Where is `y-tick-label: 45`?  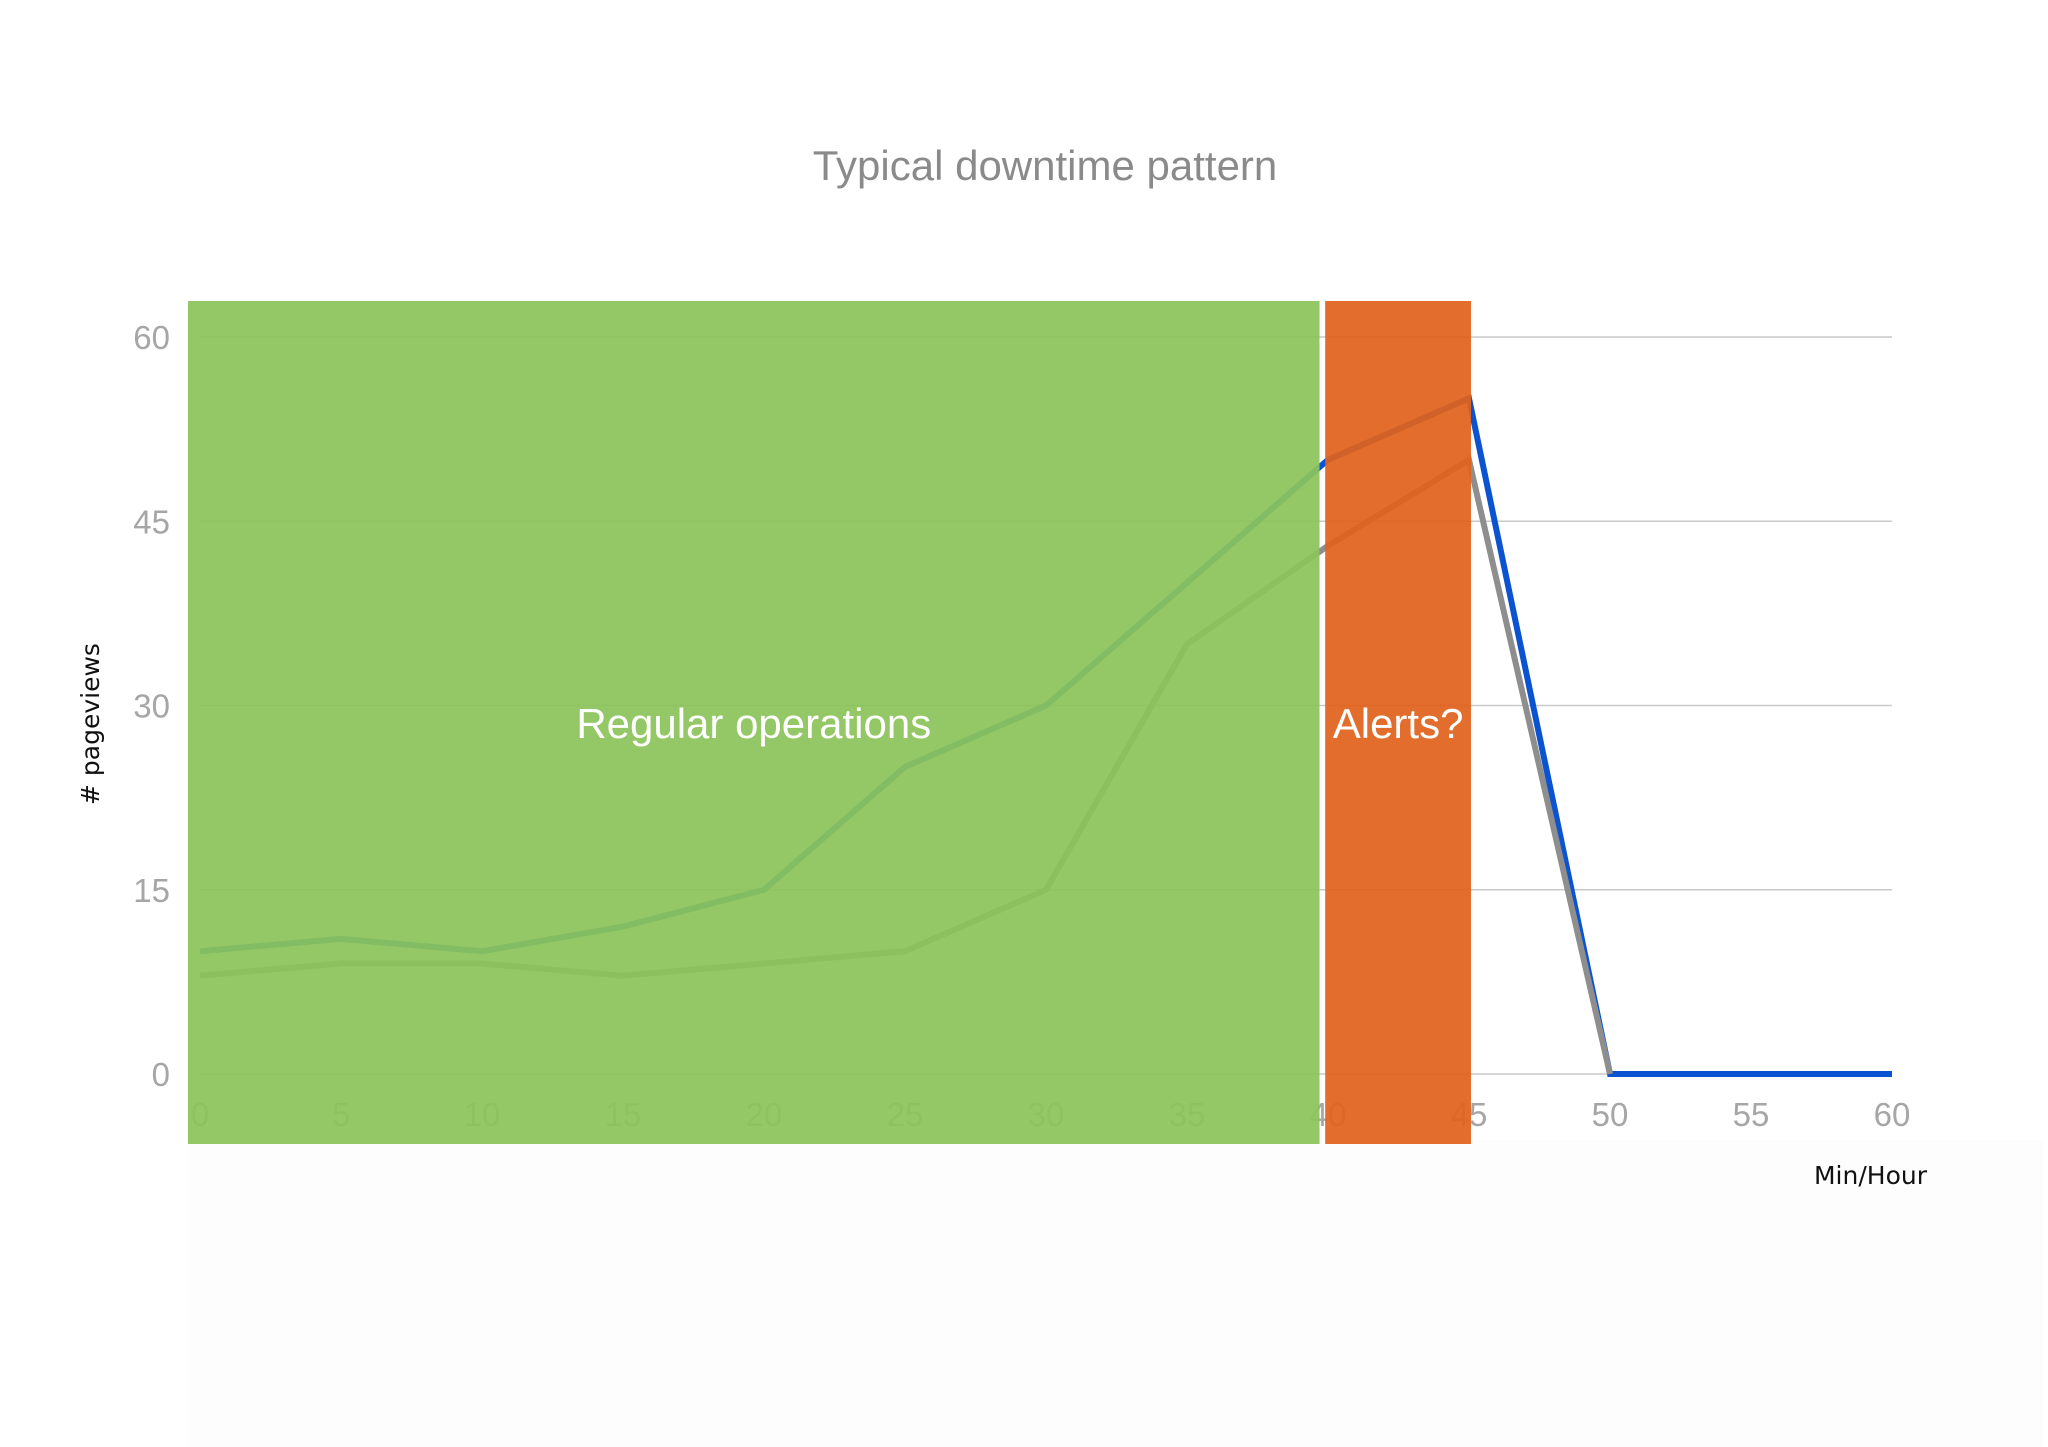 y-tick-label: 45 is located at coordinates (151, 521).